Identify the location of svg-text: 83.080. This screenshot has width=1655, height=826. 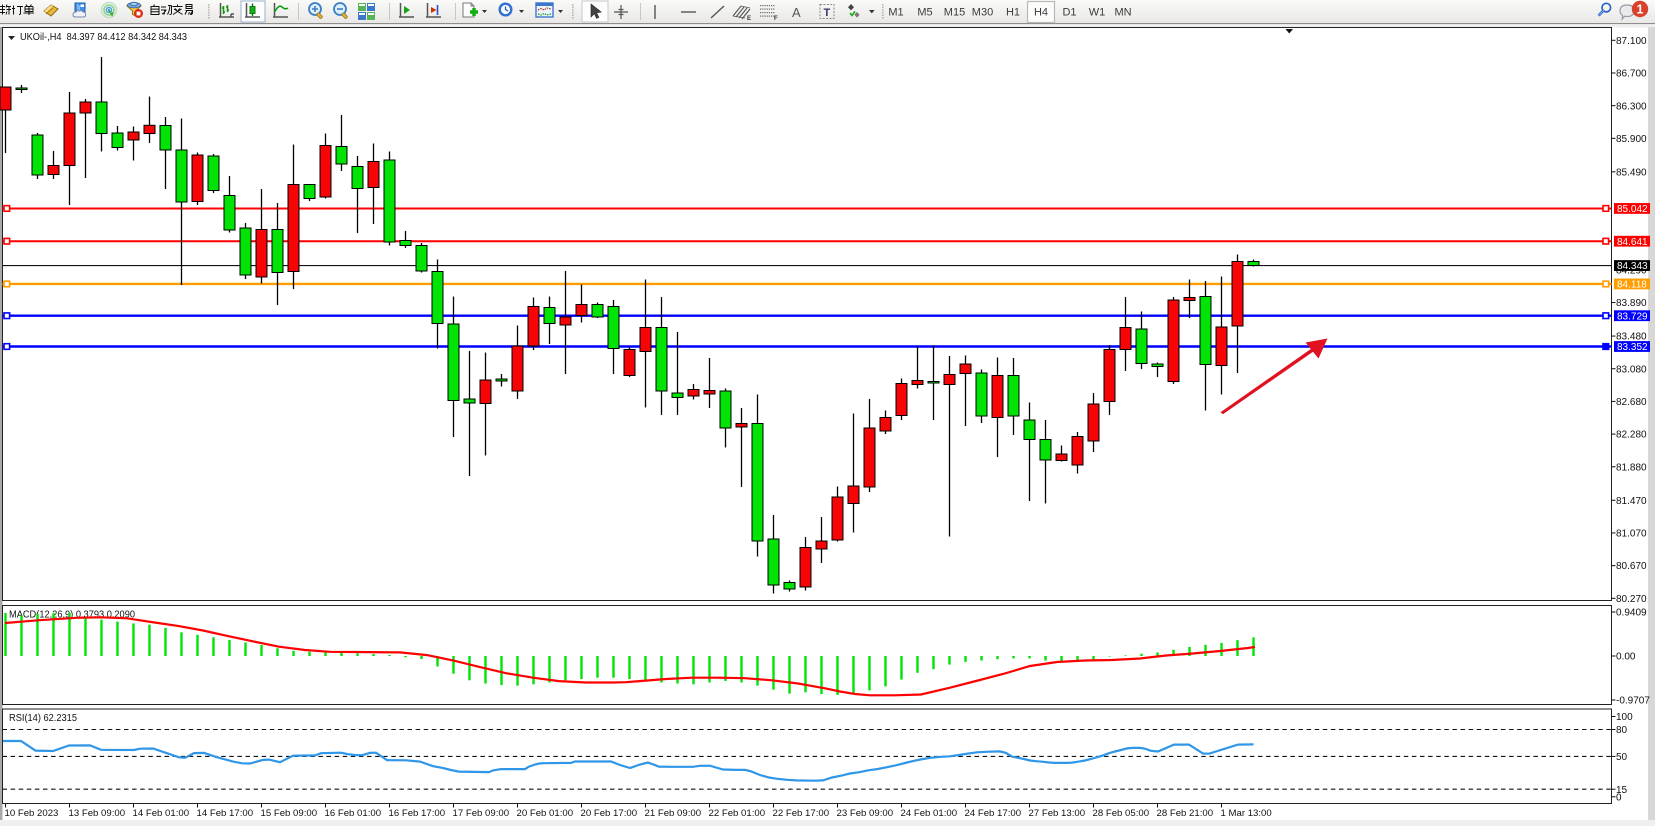
(1631, 369).